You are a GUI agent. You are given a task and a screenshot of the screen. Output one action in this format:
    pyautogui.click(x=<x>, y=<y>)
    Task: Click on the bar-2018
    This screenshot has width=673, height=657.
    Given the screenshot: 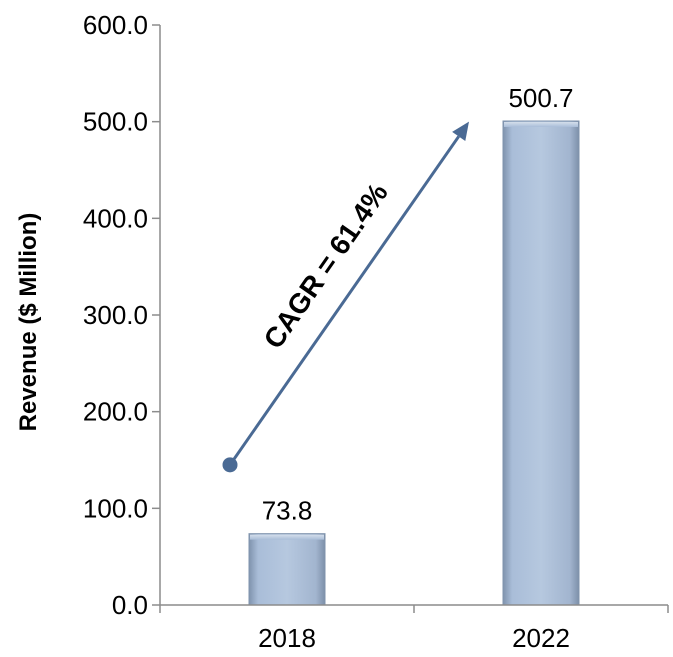 What is the action you would take?
    pyautogui.click(x=287, y=569)
    